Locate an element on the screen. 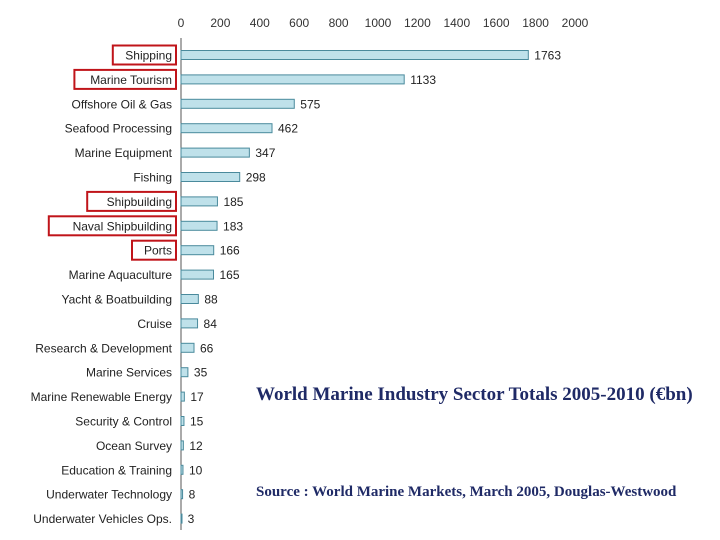 Image resolution: width=720 pixels, height=540 pixels. data-label: 1133 is located at coordinates (423, 80).